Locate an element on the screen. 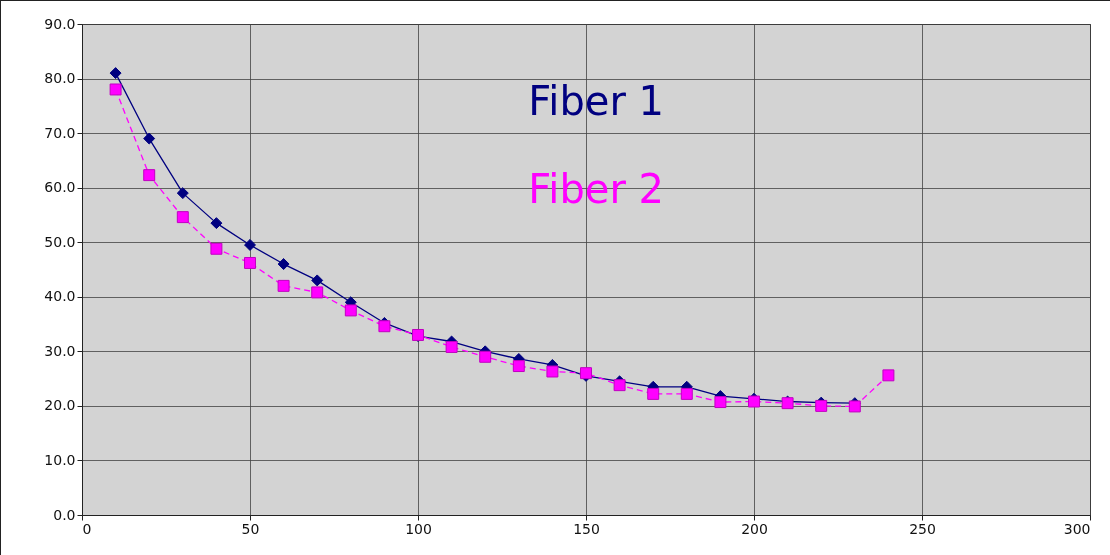 The image size is (1110, 555). y-tick-label: 0.0 is located at coordinates (64, 514).